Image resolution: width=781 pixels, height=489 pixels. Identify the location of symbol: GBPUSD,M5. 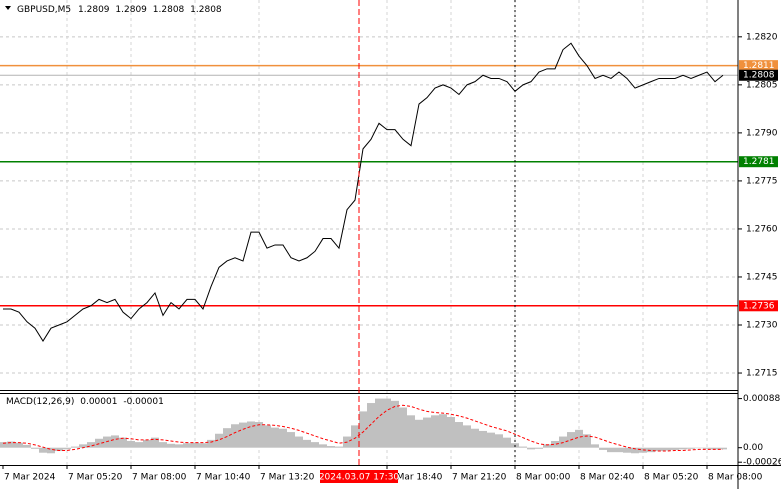
(44, 10).